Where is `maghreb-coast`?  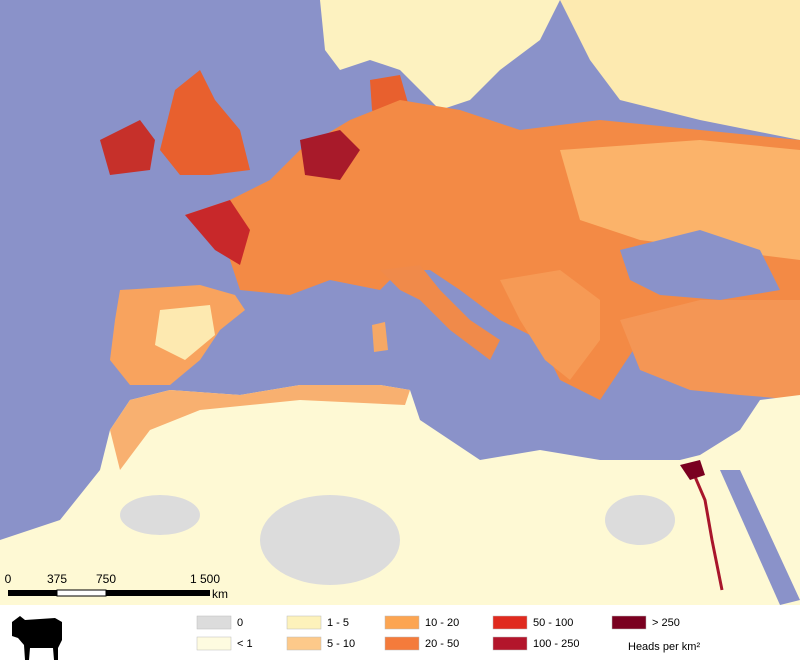 maghreb-coast is located at coordinates (260, 427).